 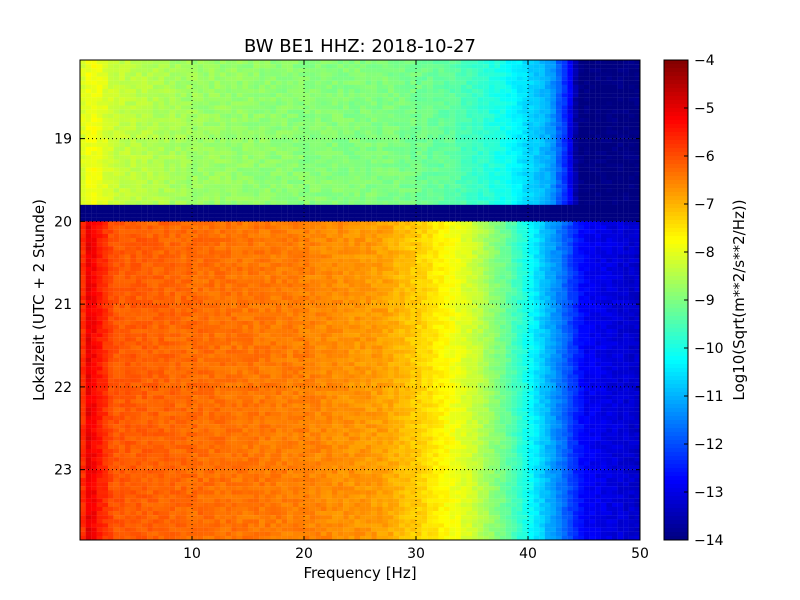 What do you see at coordinates (360, 46) in the screenshot?
I see `chart-title: BW BE1 HHZ: 2018-10-27` at bounding box center [360, 46].